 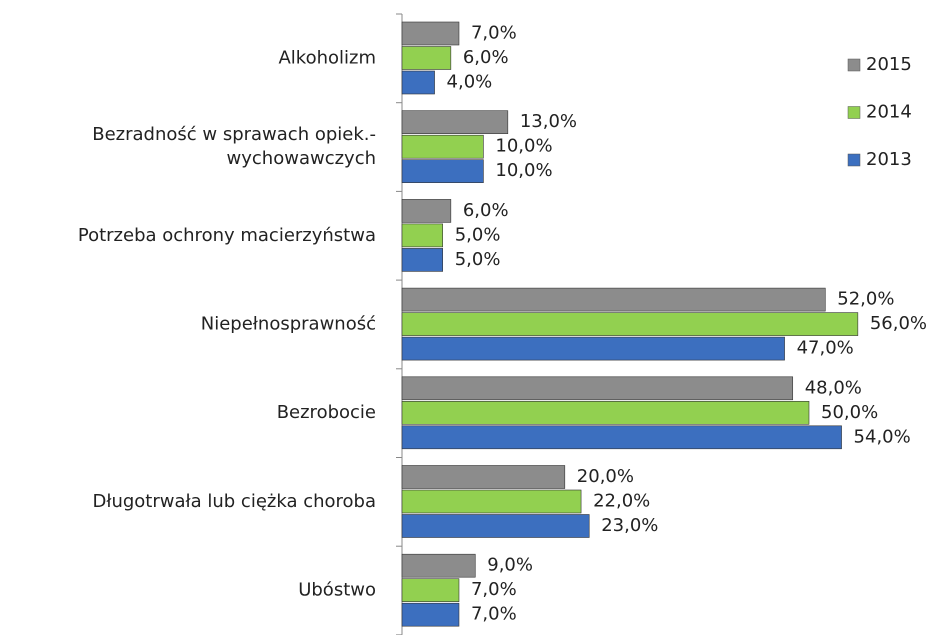 What do you see at coordinates (865, 299) in the screenshot?
I see `value-label: 52,0%` at bounding box center [865, 299].